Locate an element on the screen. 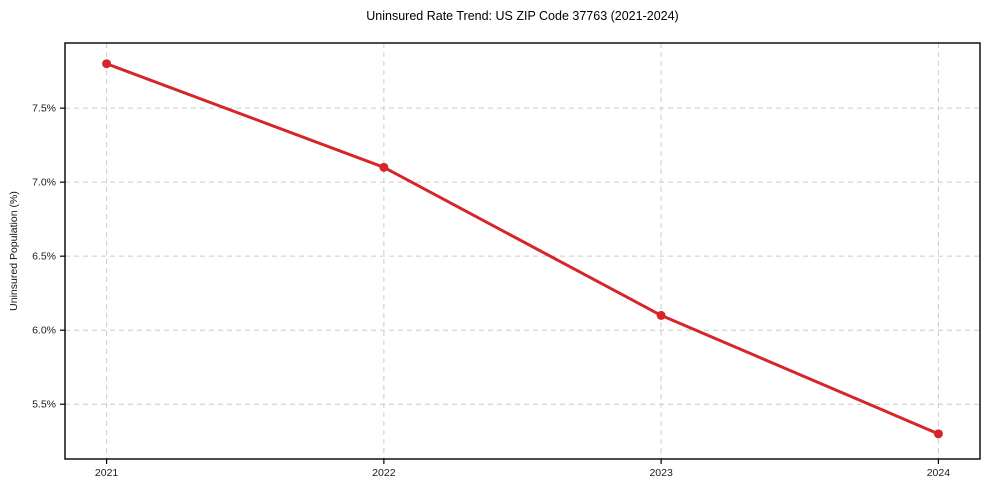  data-point-2024 is located at coordinates (938, 434).